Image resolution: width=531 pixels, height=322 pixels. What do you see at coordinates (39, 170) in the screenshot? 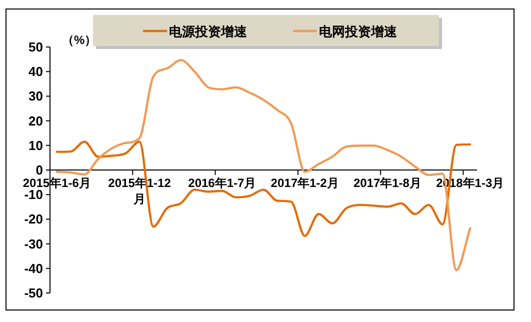
I see `y-tick-label: 0` at bounding box center [39, 170].